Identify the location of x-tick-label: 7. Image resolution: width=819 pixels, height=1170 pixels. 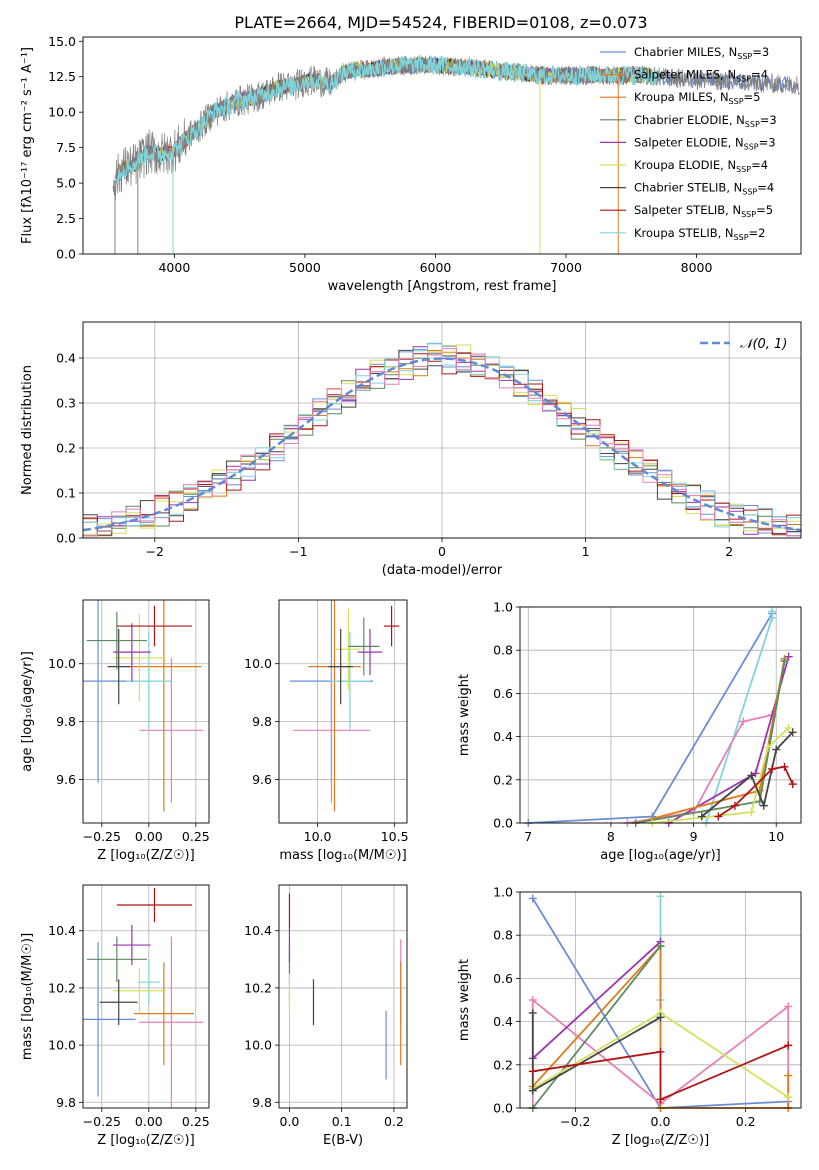
(528, 836).